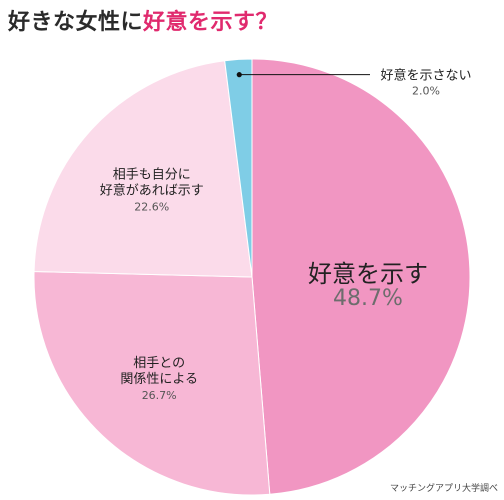 The height and width of the screenshot is (500, 504). I want to click on slice-label-depends-on-relationship-line2: 関係性による, so click(159, 379).